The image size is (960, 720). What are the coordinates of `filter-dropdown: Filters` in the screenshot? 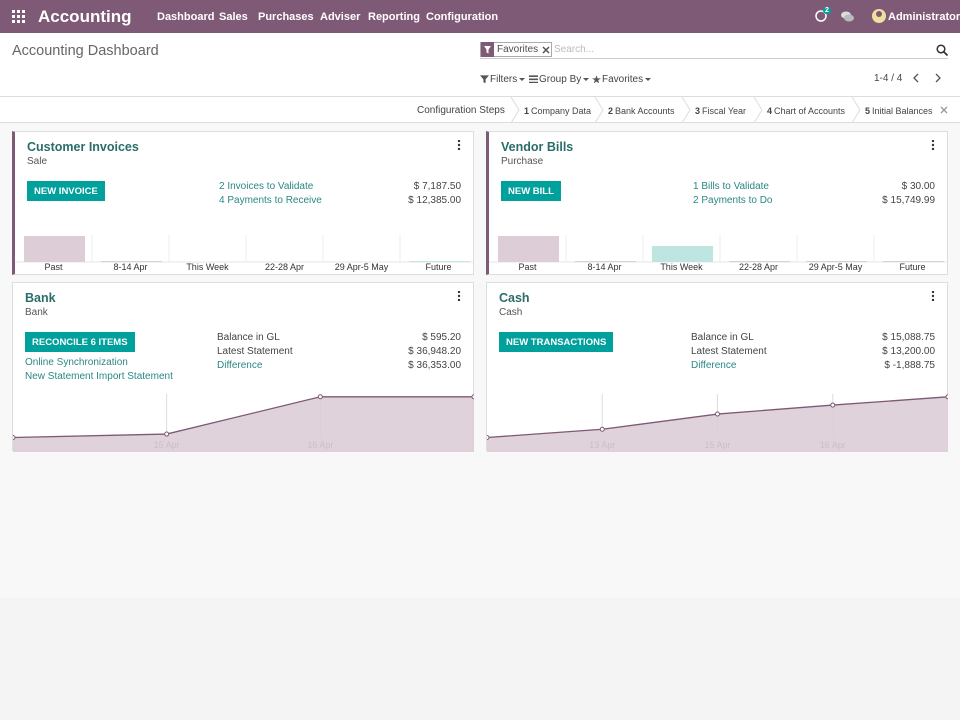 It's located at (503, 79).